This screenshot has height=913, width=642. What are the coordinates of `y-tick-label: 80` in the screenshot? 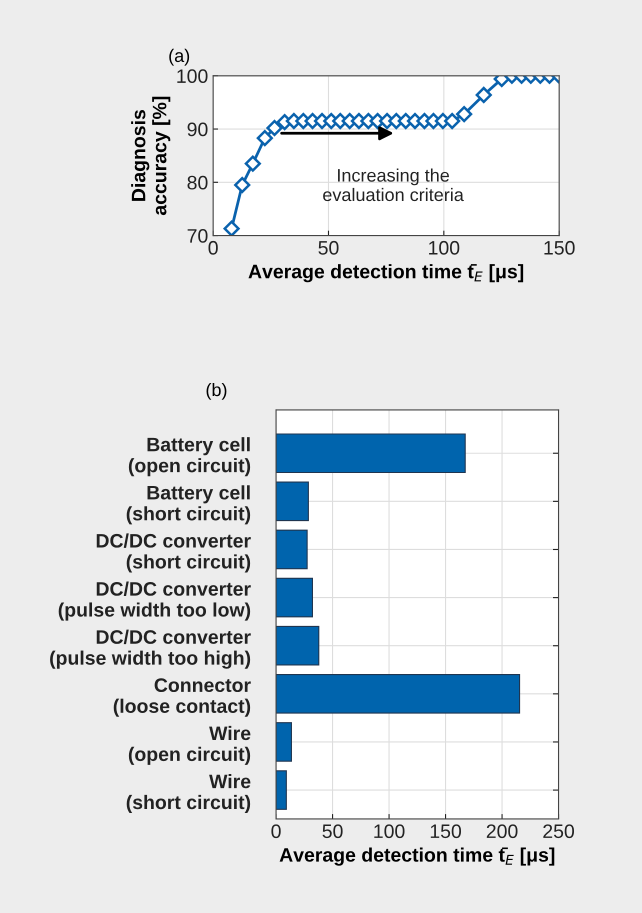 It's located at (198, 183).